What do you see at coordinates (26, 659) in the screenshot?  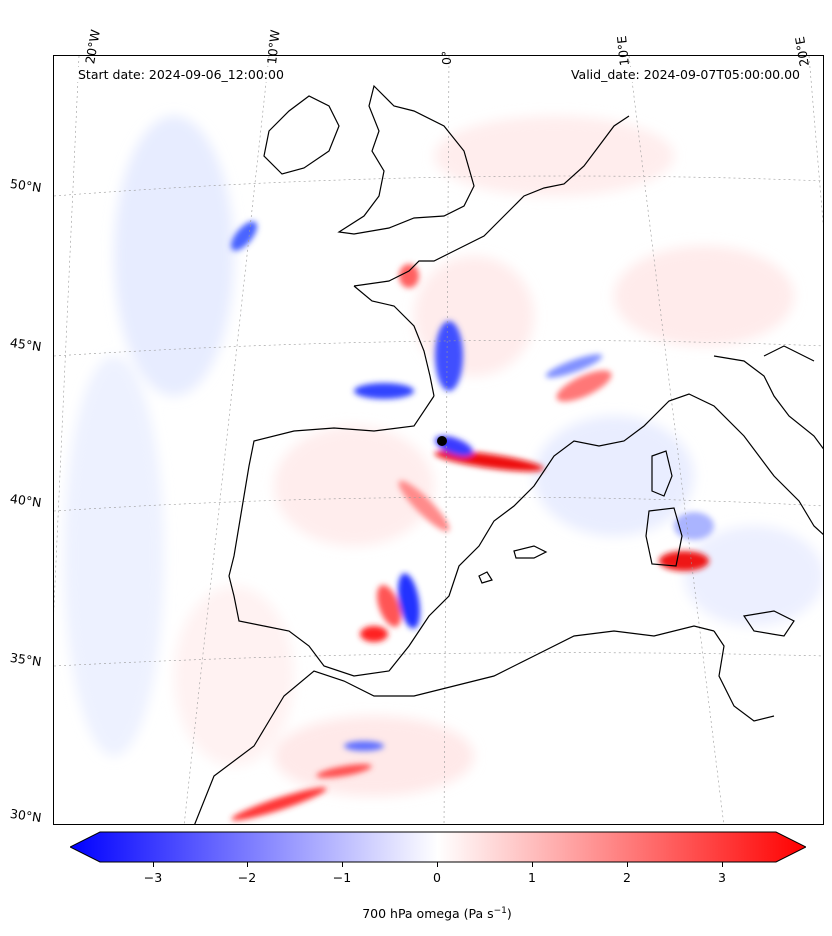 I see `lat-label-35n: 35°N` at bounding box center [26, 659].